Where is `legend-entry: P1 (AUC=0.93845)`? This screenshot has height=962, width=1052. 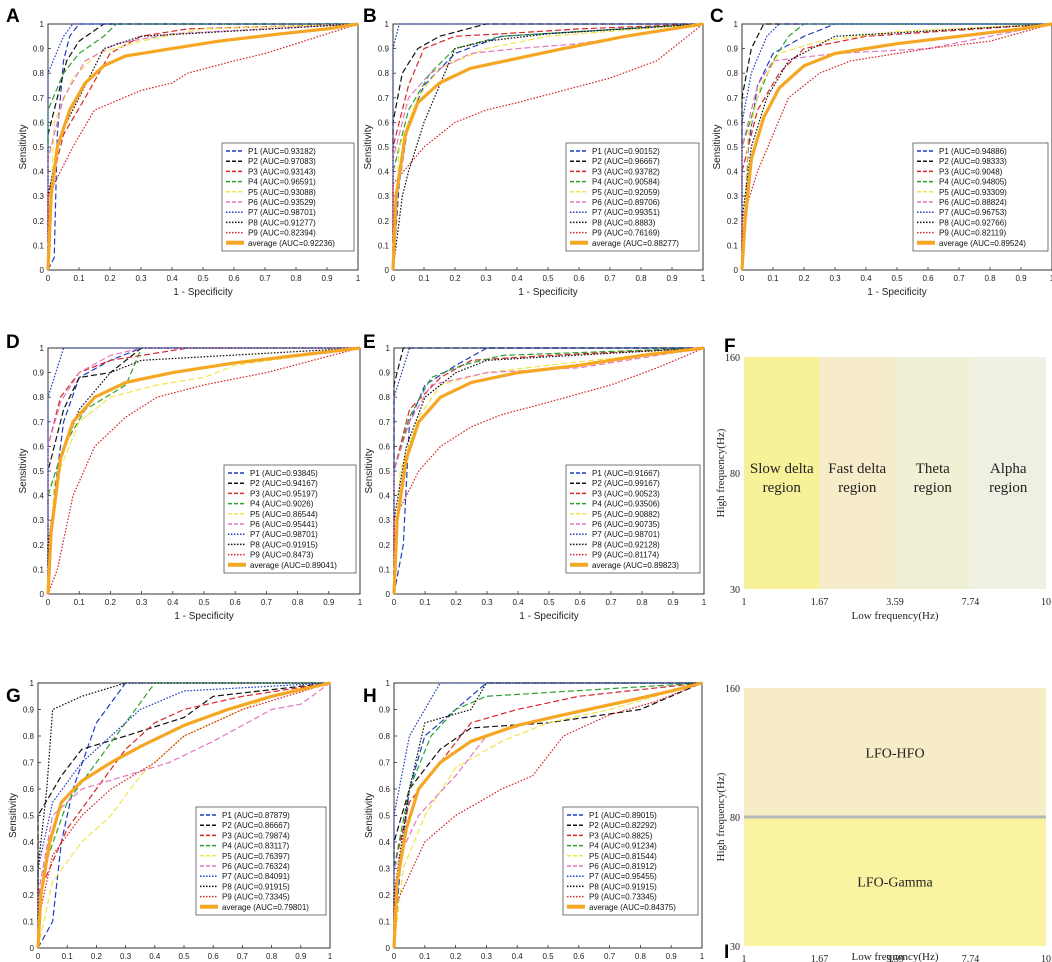
legend-entry: P1 (AUC=0.93845) is located at coordinates (284, 473).